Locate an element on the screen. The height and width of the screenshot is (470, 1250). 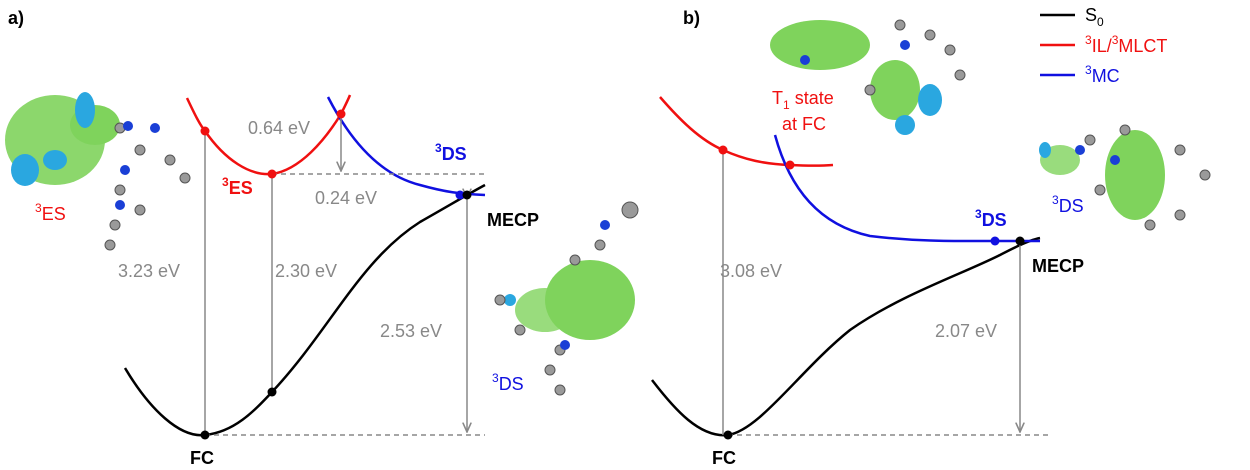
energy-label: 0.64 eV is located at coordinates (279, 128).